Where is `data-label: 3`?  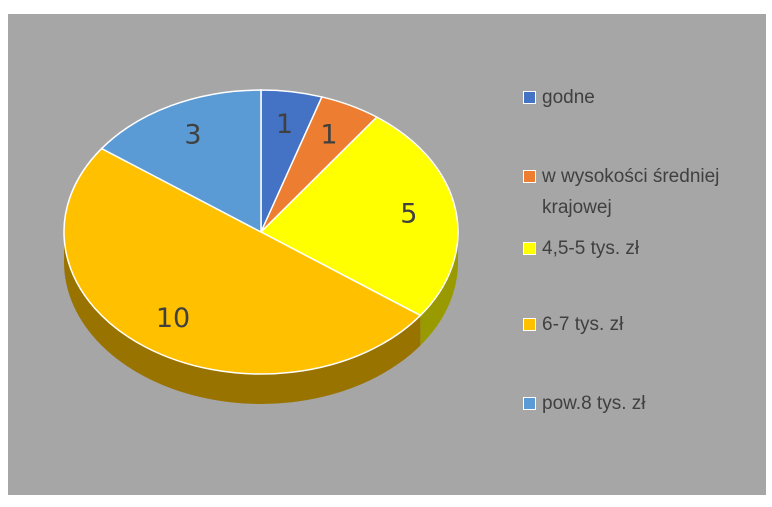
data-label: 3 is located at coordinates (192, 134).